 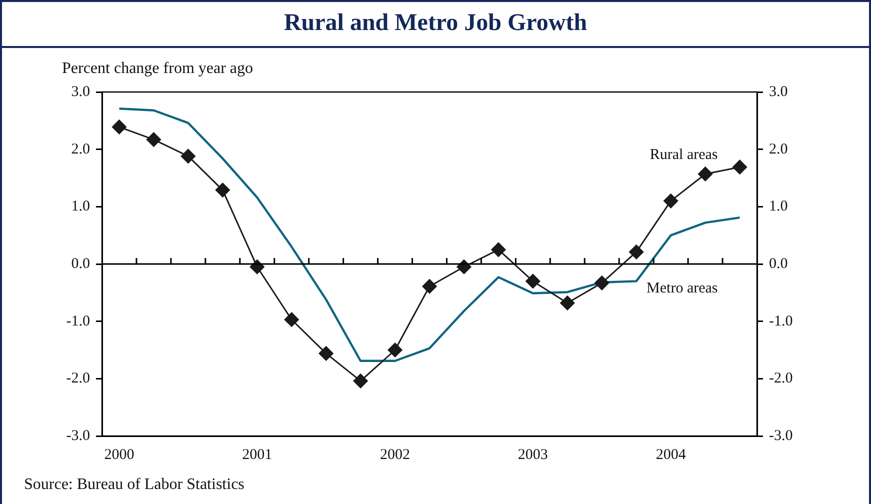 I want to click on chart-title: Rural and Metro Job Growth, so click(x=435, y=23).